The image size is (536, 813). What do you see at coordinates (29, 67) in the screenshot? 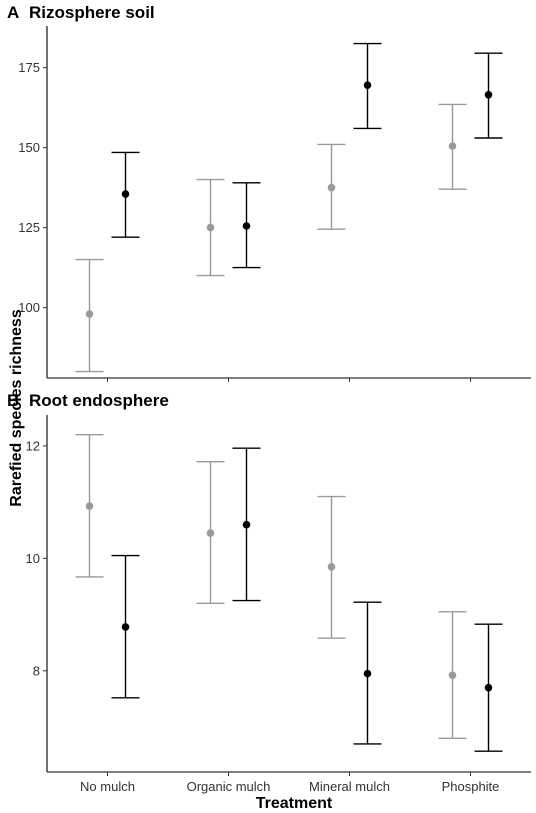
I see `y-tick-label: 175` at bounding box center [29, 67].